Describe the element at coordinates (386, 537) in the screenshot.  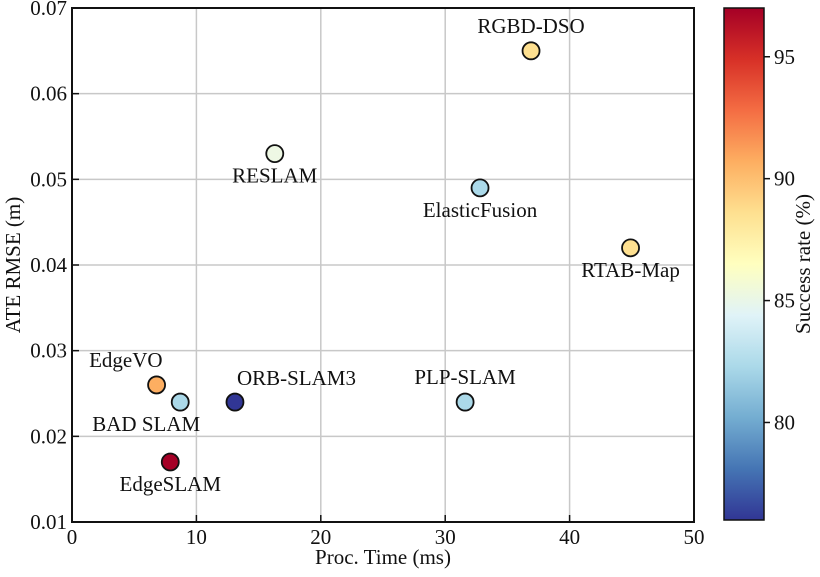
I see `x-tick-labels: 0 10 20 30 40 50` at that location.